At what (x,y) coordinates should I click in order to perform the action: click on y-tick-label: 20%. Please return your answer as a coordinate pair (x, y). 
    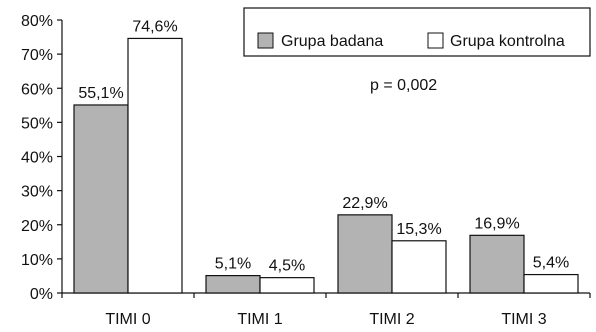
    Looking at the image, I should click on (37, 226).